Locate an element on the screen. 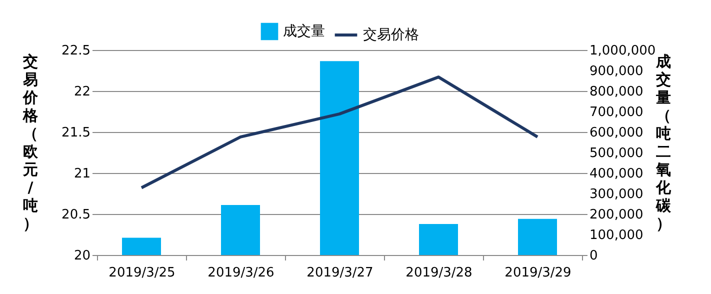  y-tick-label: 20.5 is located at coordinates (76, 215).